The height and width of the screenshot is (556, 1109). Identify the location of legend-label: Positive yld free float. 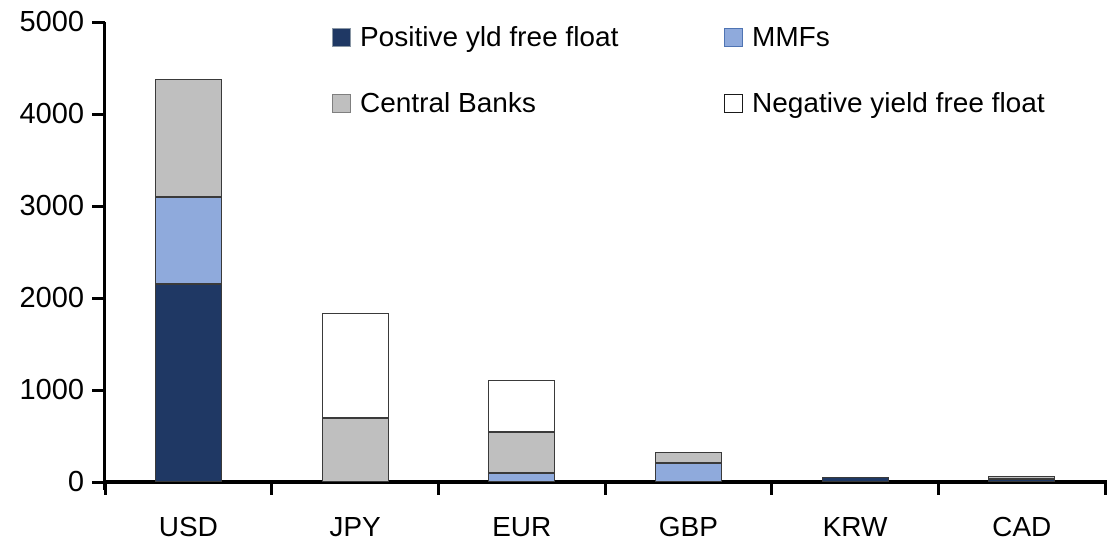
(489, 36).